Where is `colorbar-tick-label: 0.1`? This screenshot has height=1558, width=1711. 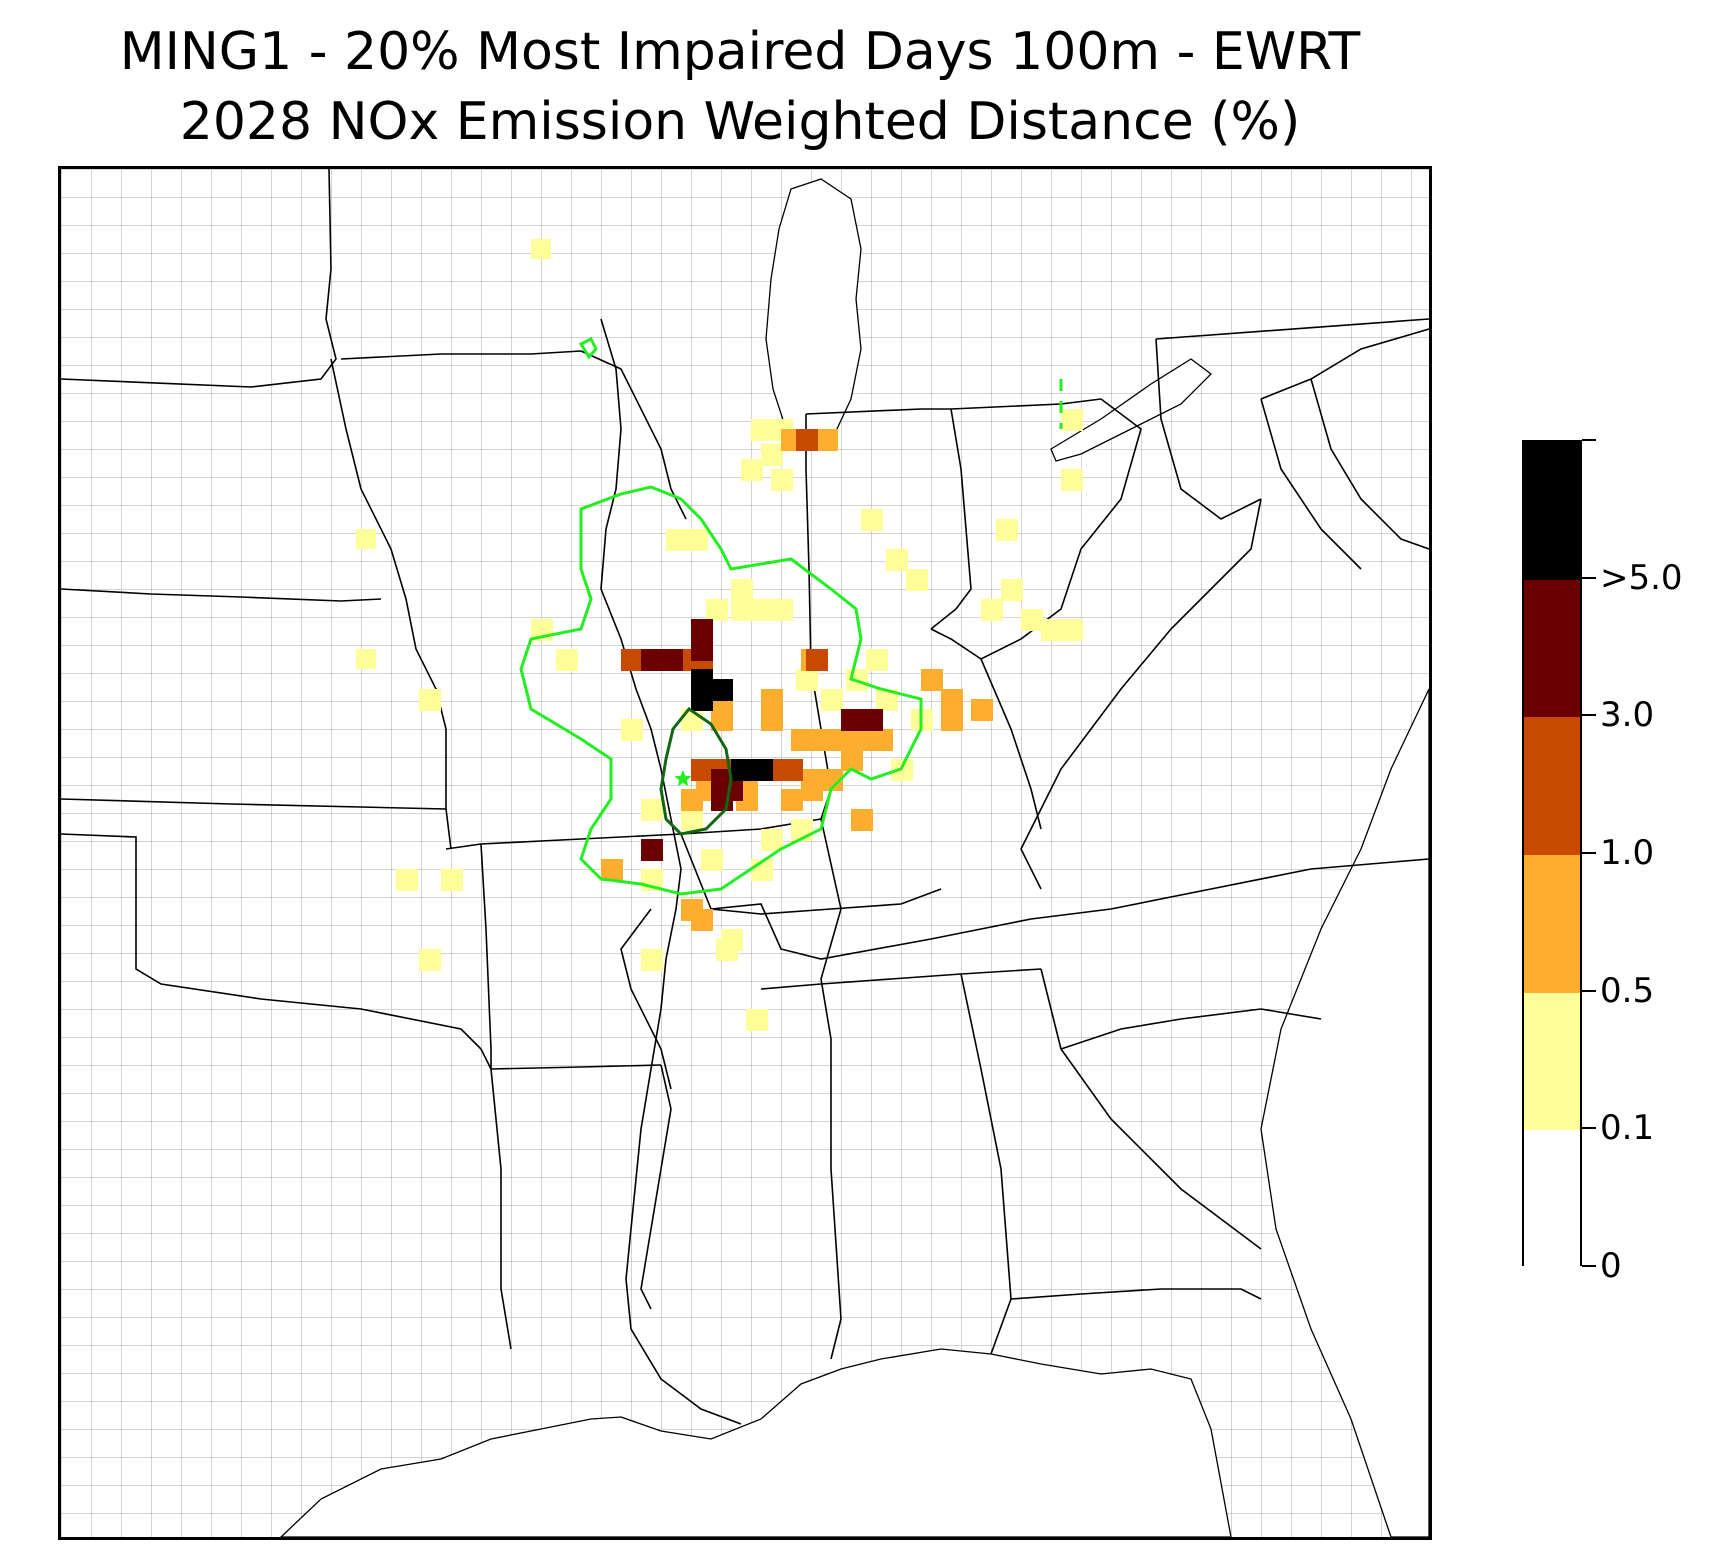
colorbar-tick-label: 0.1 is located at coordinates (1627, 1128).